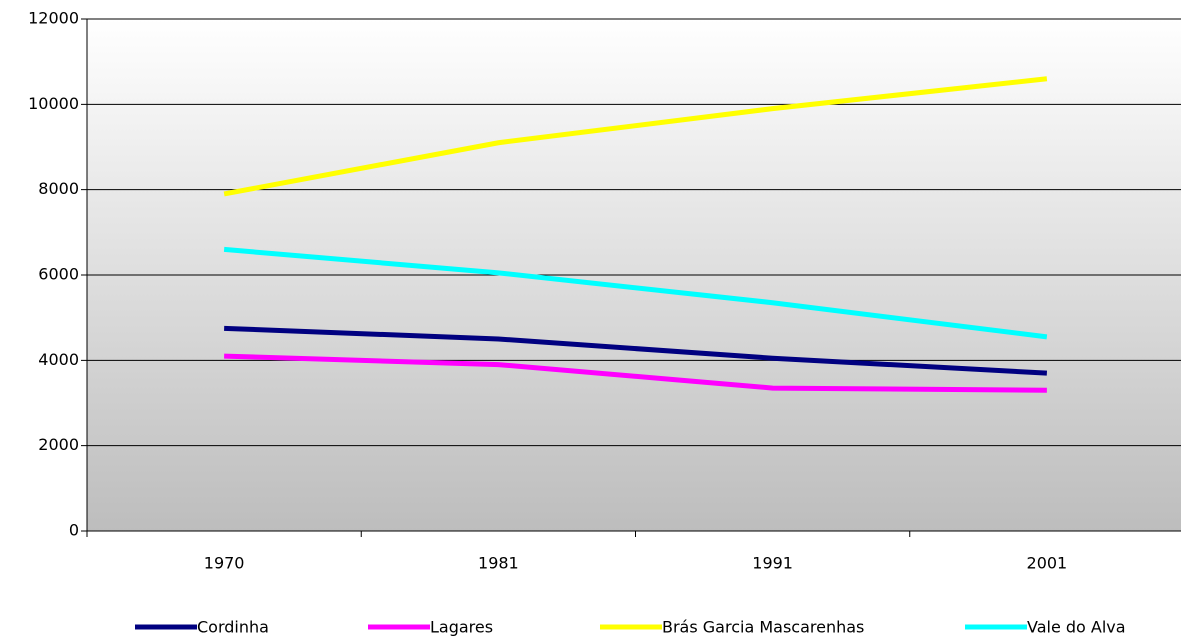 This screenshot has height=639, width=1181. What do you see at coordinates (772, 563) in the screenshot?
I see `x-tick-label: 1991` at bounding box center [772, 563].